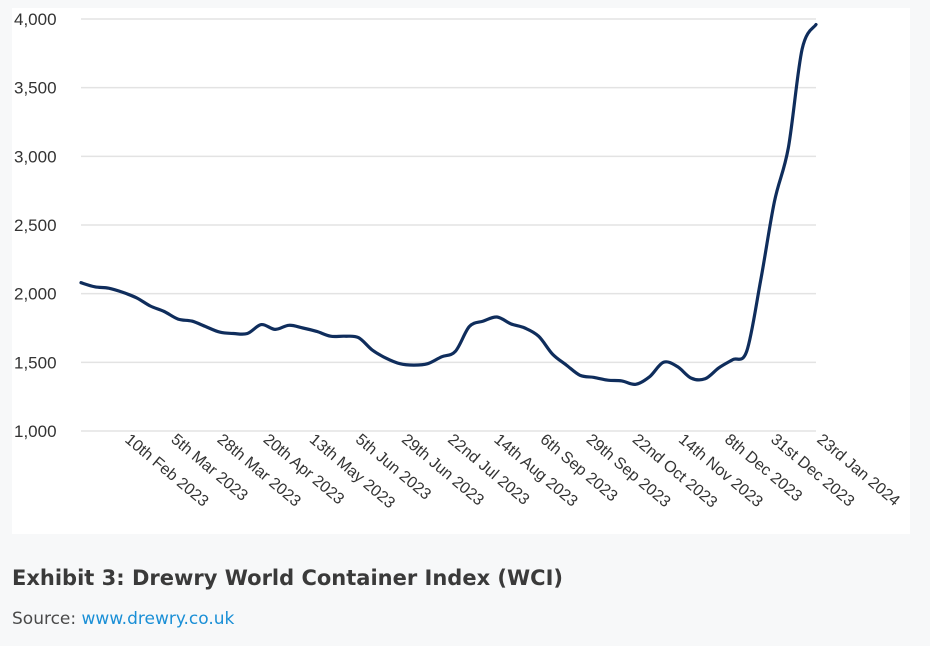  I want to click on y-tick-label: 2,500, so click(35, 225).